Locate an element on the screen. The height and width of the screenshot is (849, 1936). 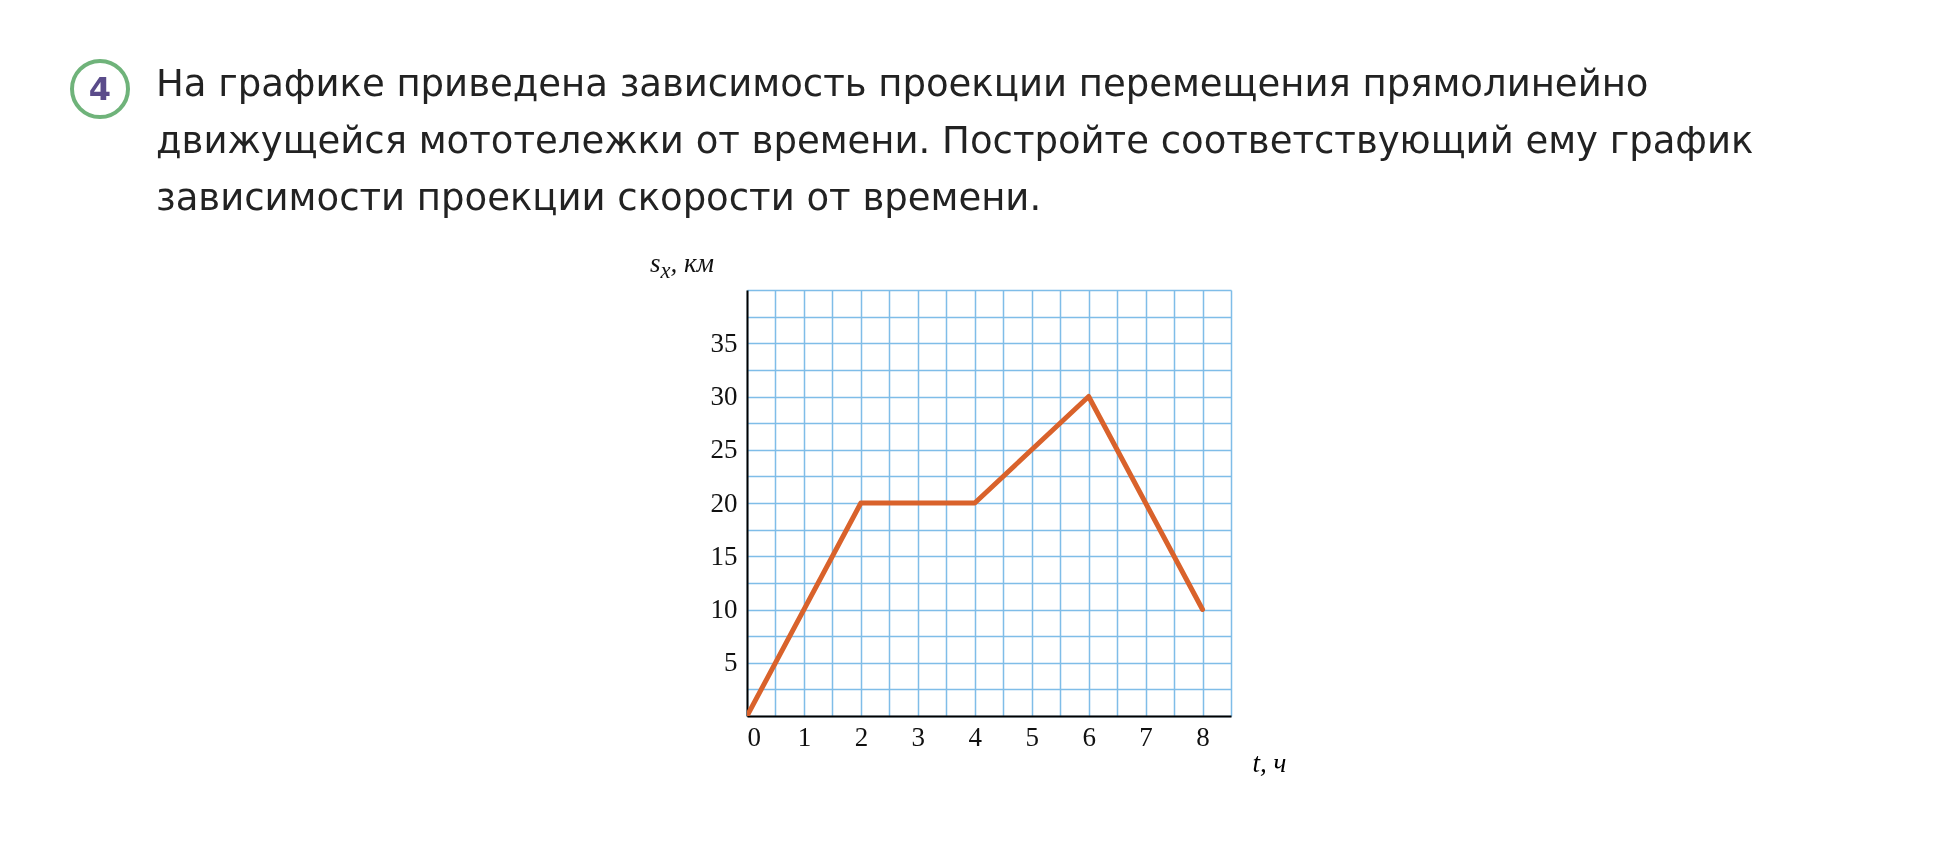
y-axis-title: s$_{x}$, км is located at coordinates (682, 266).